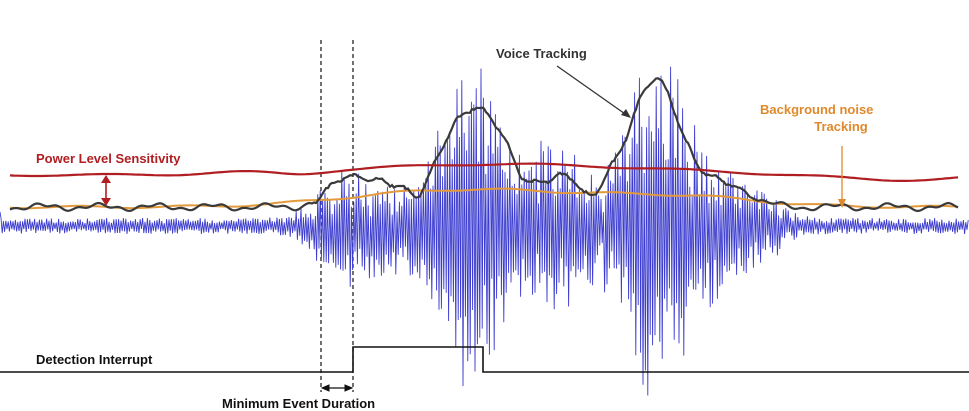 The width and height of the screenshot is (969, 411). I want to click on power-level-sensitivity-label: Power Level Sensitivity, so click(108, 158).